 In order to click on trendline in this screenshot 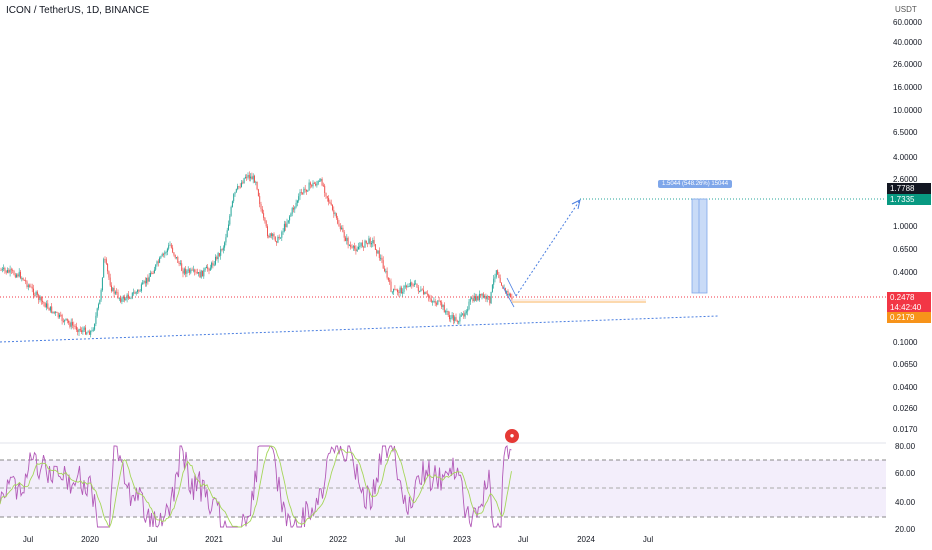, I will do `click(359, 329)`.